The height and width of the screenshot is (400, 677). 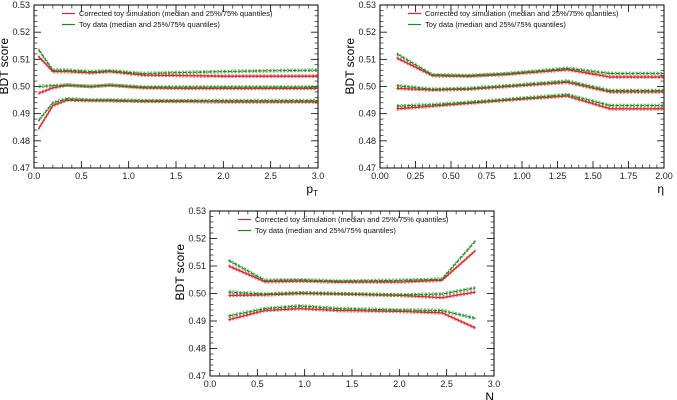 I want to click on n-x-tick-label: 2.0, so click(x=399, y=384).